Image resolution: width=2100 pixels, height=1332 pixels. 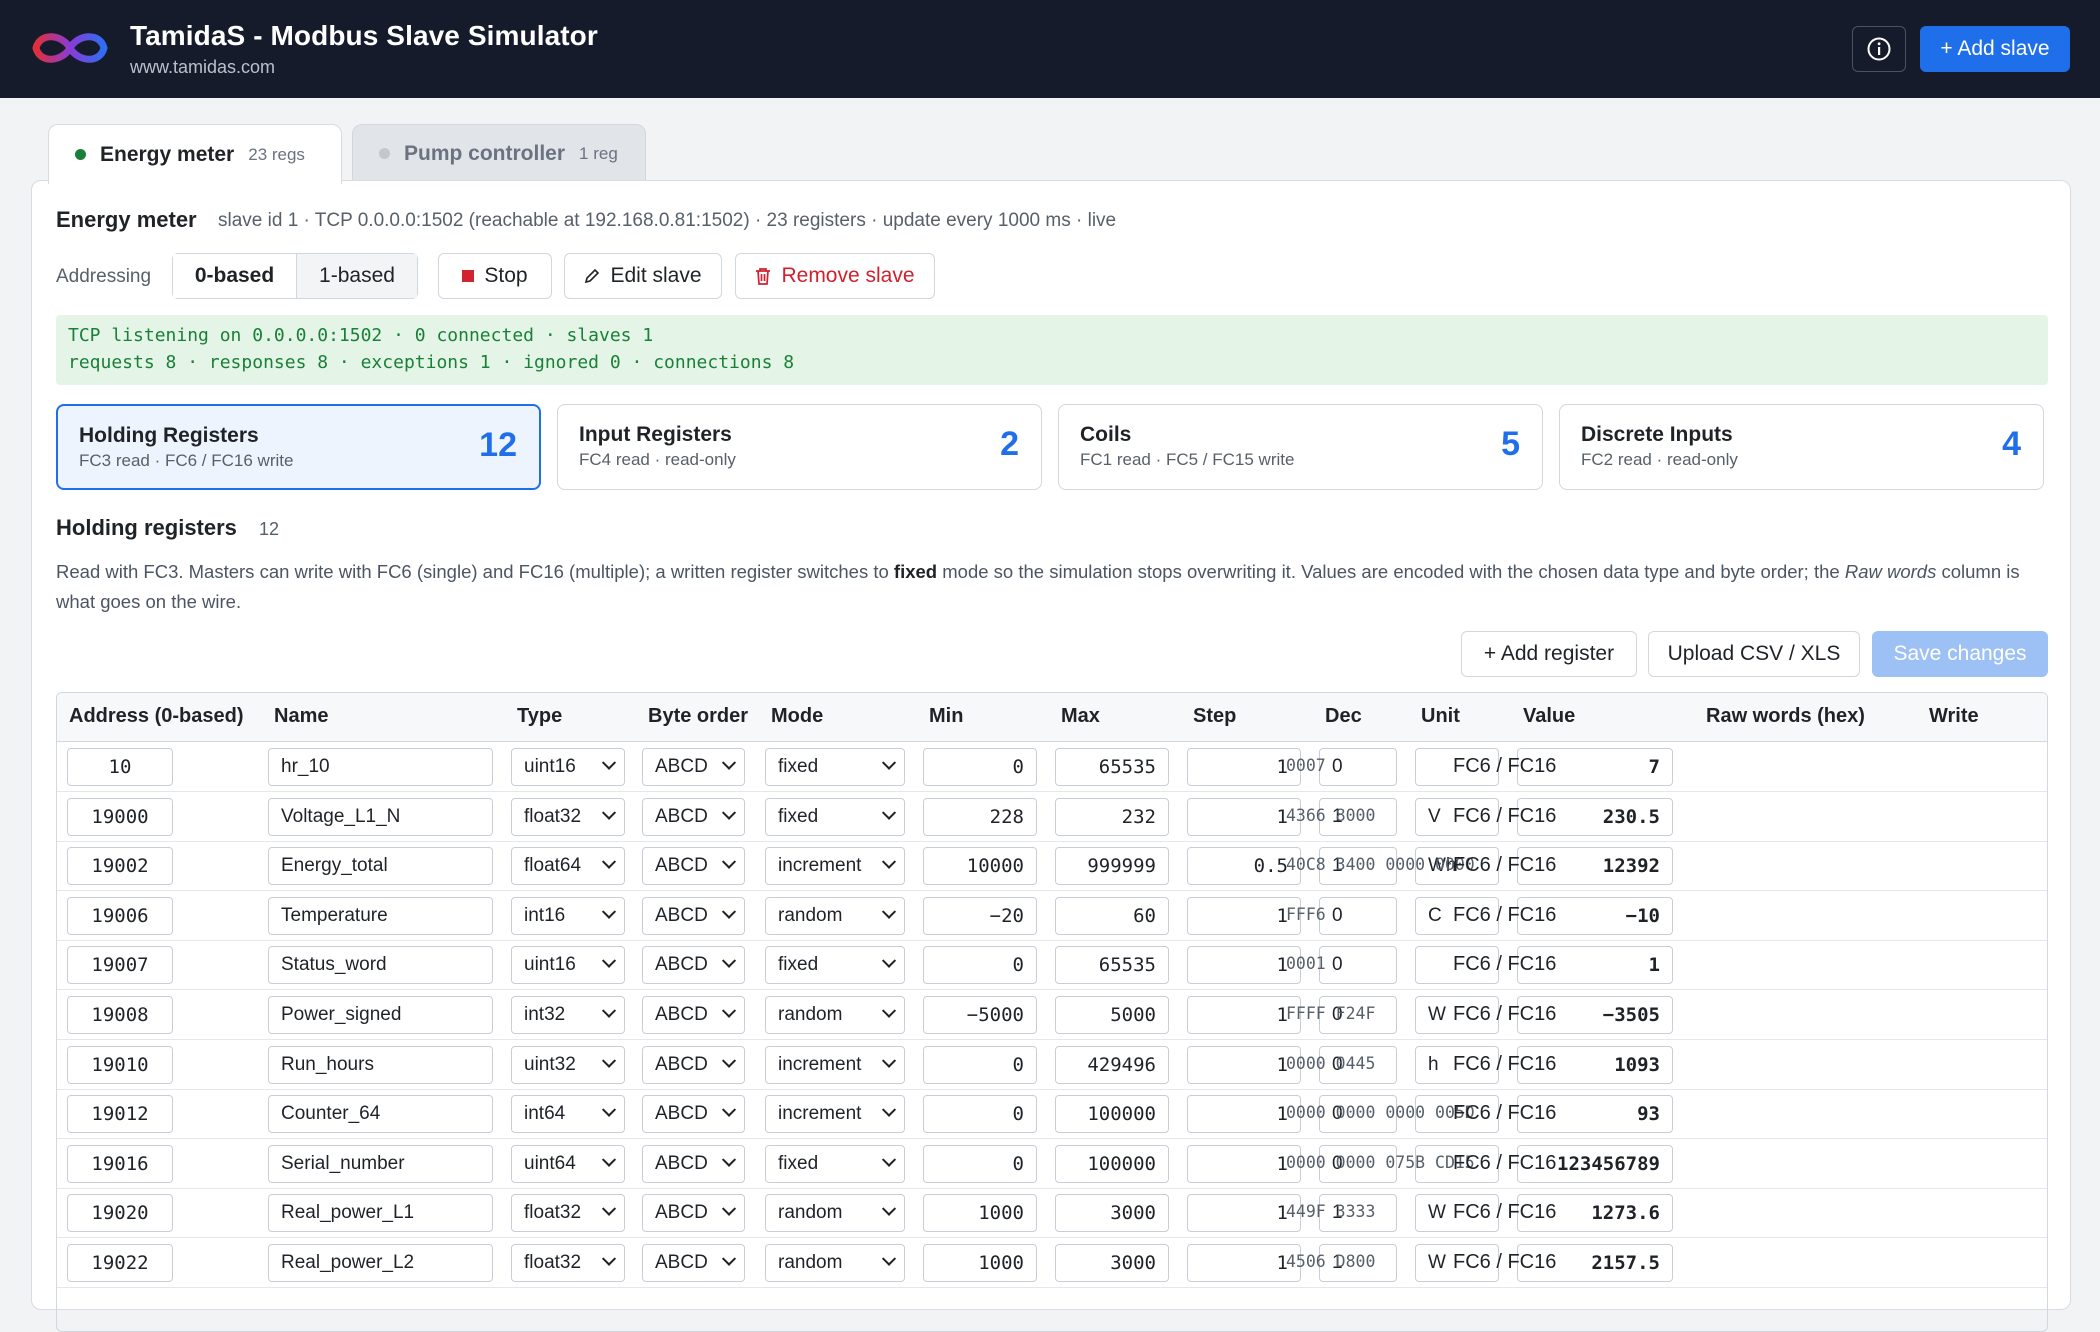 What do you see at coordinates (1112, 1015) in the screenshot?
I see `max-input: 5000` at bounding box center [1112, 1015].